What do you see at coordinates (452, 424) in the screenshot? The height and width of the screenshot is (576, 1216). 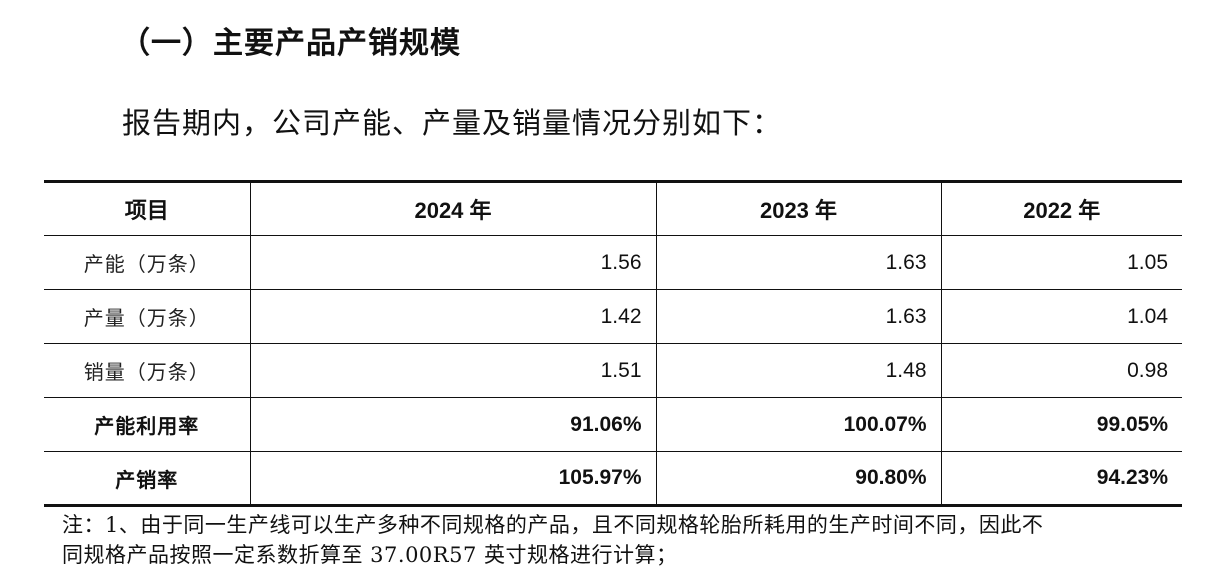 I see `cell-value: 91.06%` at bounding box center [452, 424].